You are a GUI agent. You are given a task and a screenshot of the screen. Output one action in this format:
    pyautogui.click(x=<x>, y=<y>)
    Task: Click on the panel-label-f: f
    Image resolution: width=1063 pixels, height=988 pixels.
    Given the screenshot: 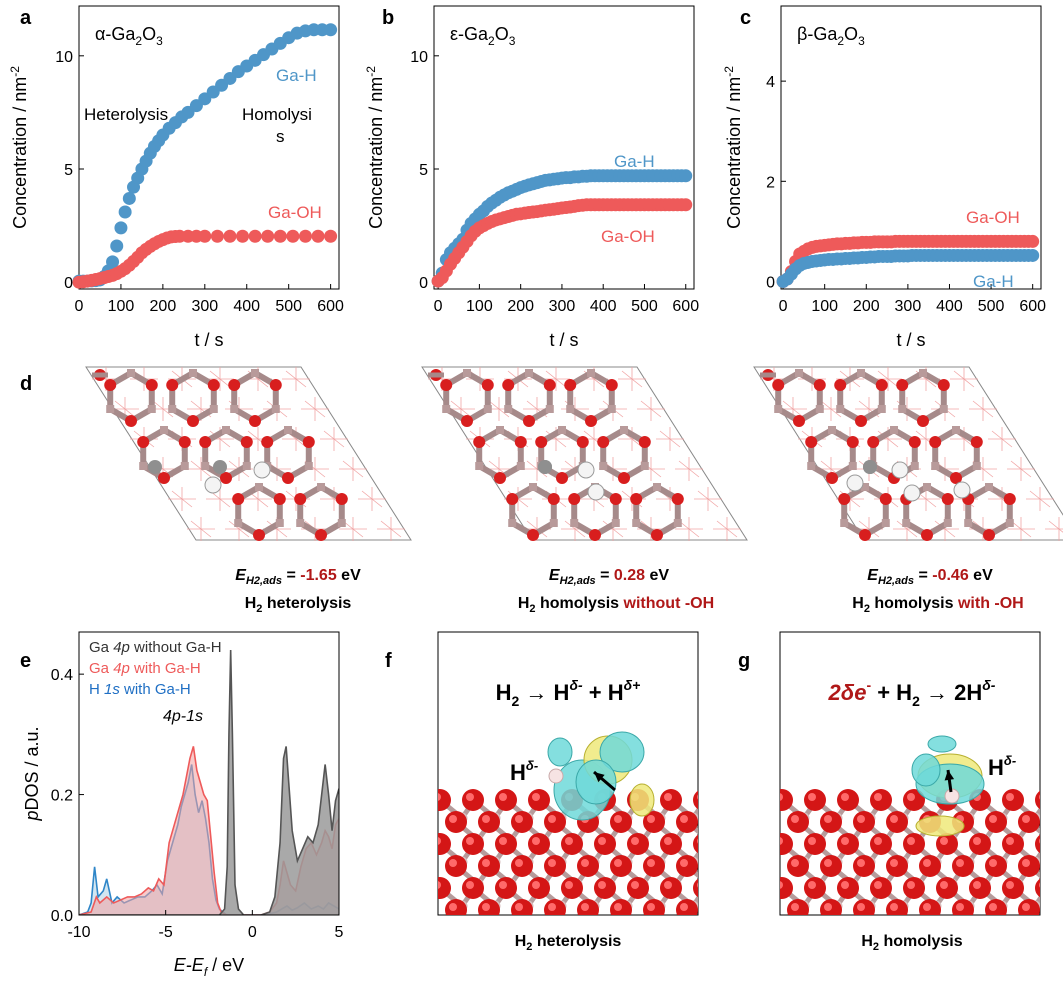 What is the action you would take?
    pyautogui.click(x=388, y=661)
    